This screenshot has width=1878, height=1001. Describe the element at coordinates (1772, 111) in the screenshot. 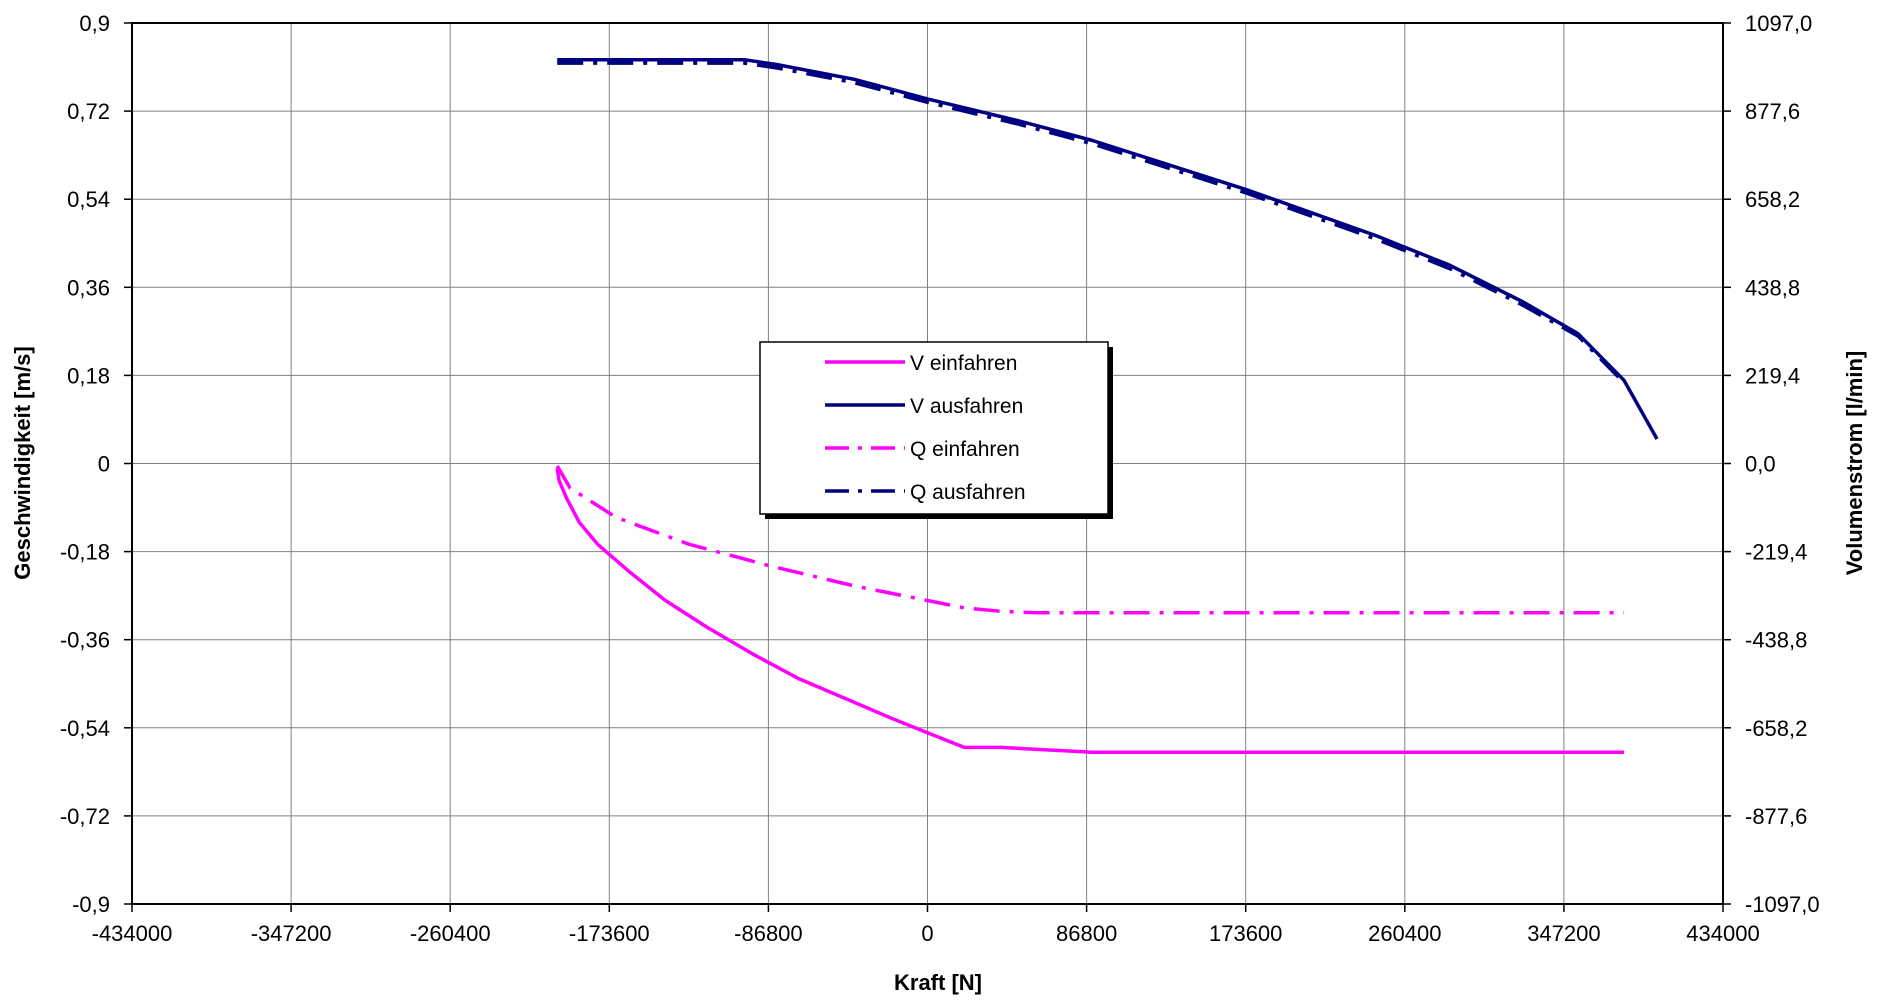

I see `y2-tick-label: 877,6` at that location.